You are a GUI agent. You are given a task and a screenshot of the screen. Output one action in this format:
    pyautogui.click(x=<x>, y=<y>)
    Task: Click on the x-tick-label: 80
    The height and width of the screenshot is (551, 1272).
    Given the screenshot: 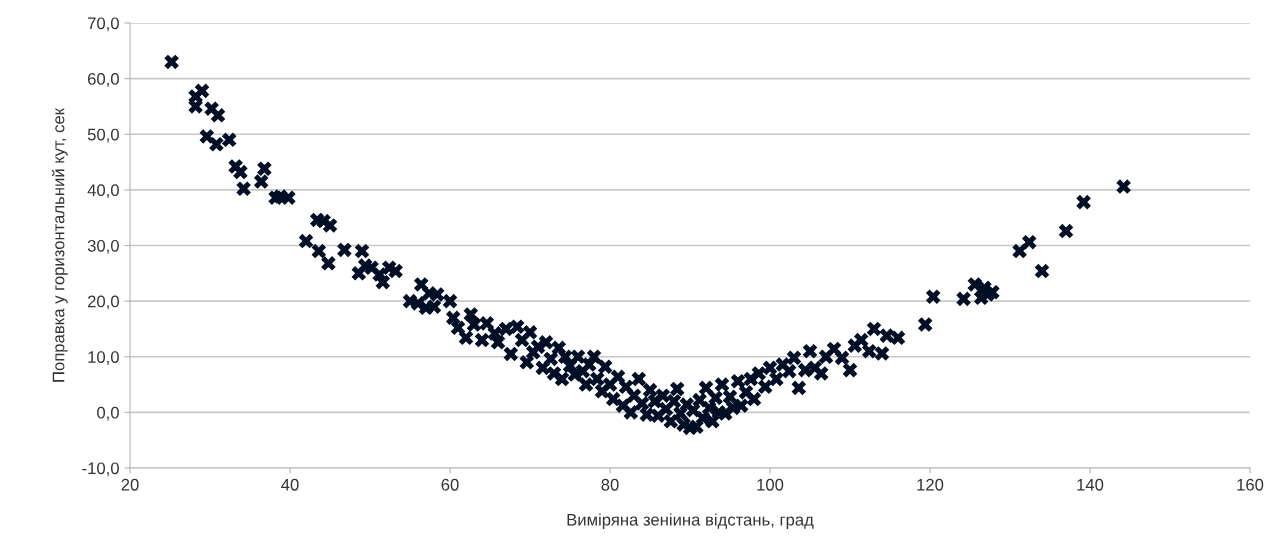 What is the action you would take?
    pyautogui.click(x=610, y=484)
    